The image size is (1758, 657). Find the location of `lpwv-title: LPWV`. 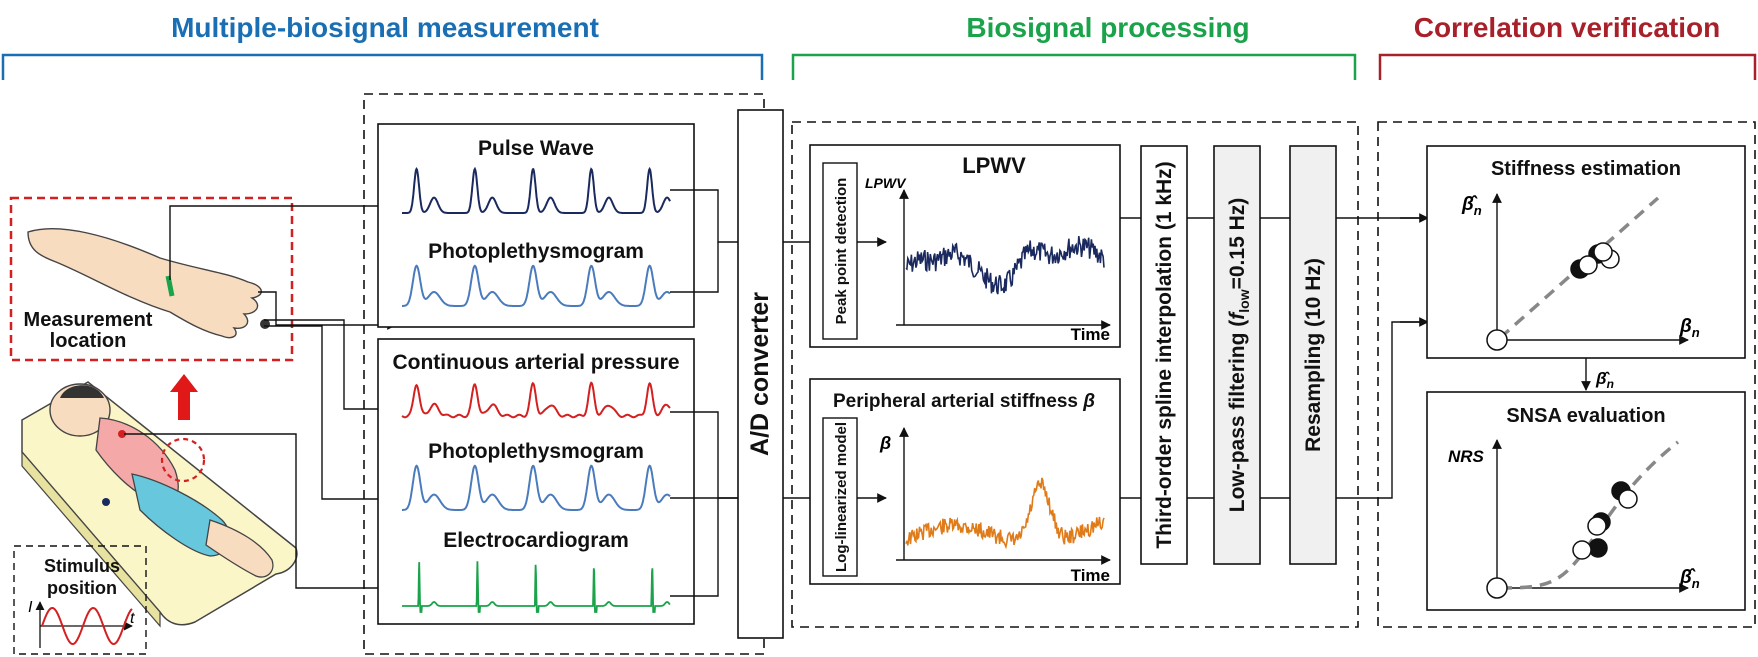

lpwv-title: LPWV is located at coordinates (994, 165).